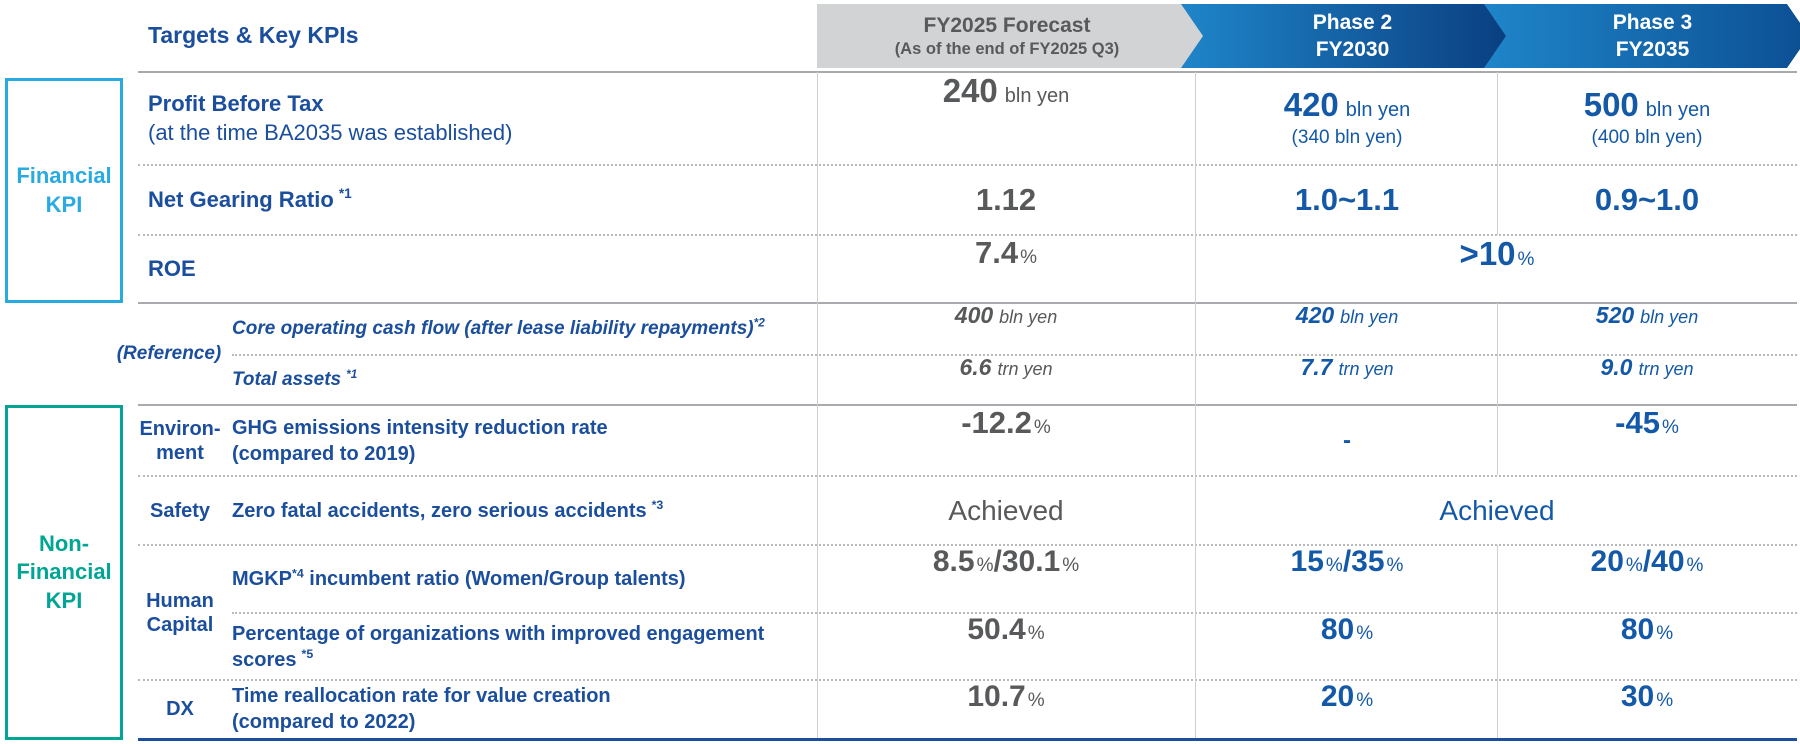 The width and height of the screenshot is (1800, 744). What do you see at coordinates (1346, 36) in the screenshot?
I see `header-band-phase2: Phase 2 FY2030` at bounding box center [1346, 36].